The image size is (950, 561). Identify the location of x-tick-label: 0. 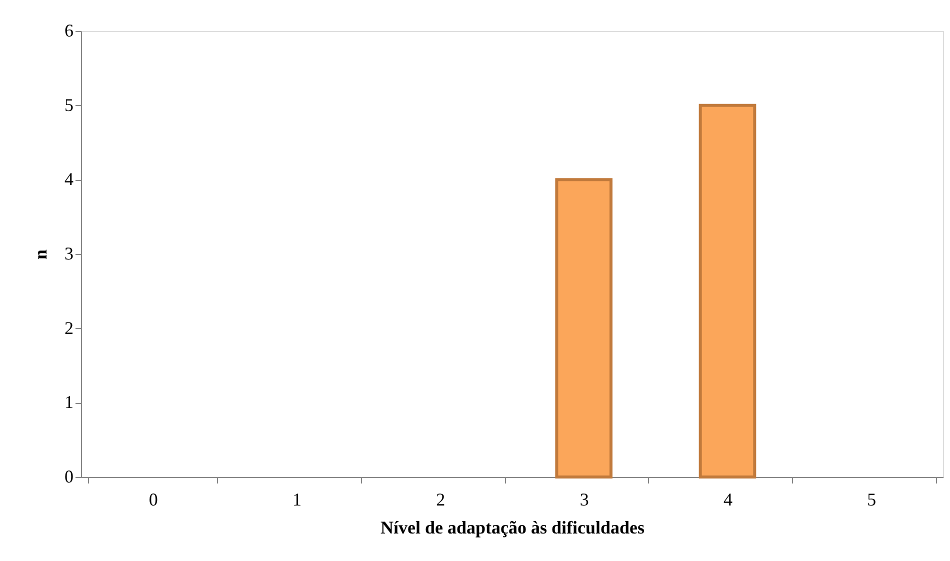
(153, 500).